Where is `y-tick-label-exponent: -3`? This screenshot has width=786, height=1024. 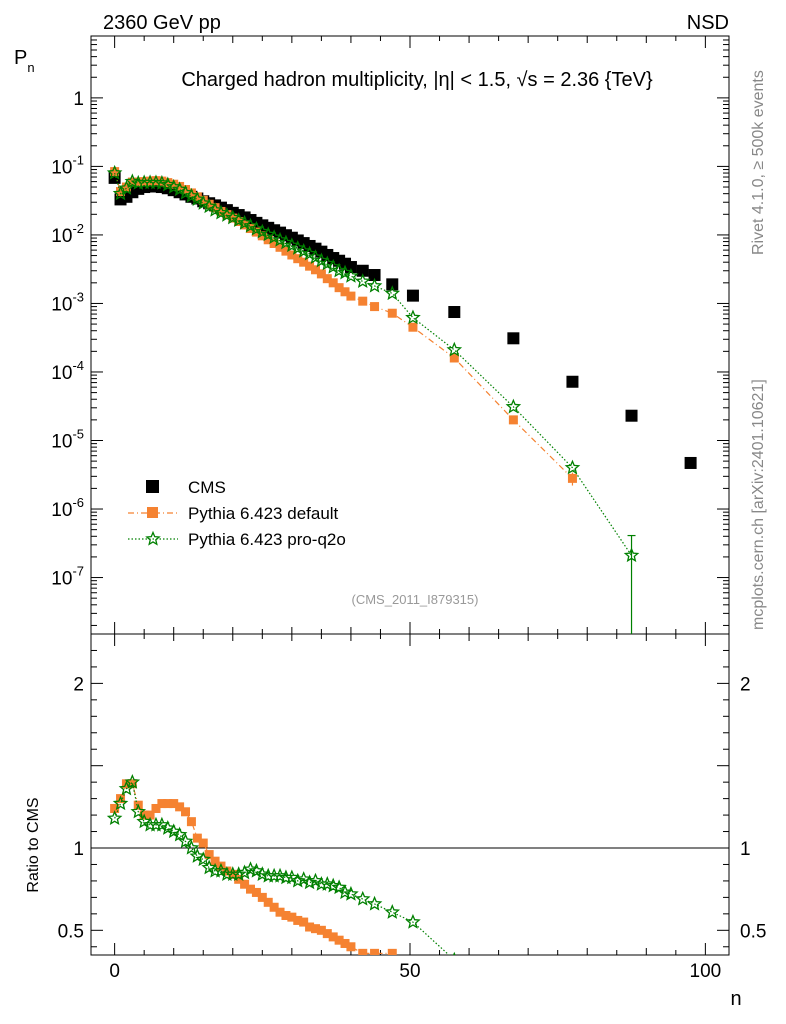 y-tick-label-exponent: -3 is located at coordinates (78, 296).